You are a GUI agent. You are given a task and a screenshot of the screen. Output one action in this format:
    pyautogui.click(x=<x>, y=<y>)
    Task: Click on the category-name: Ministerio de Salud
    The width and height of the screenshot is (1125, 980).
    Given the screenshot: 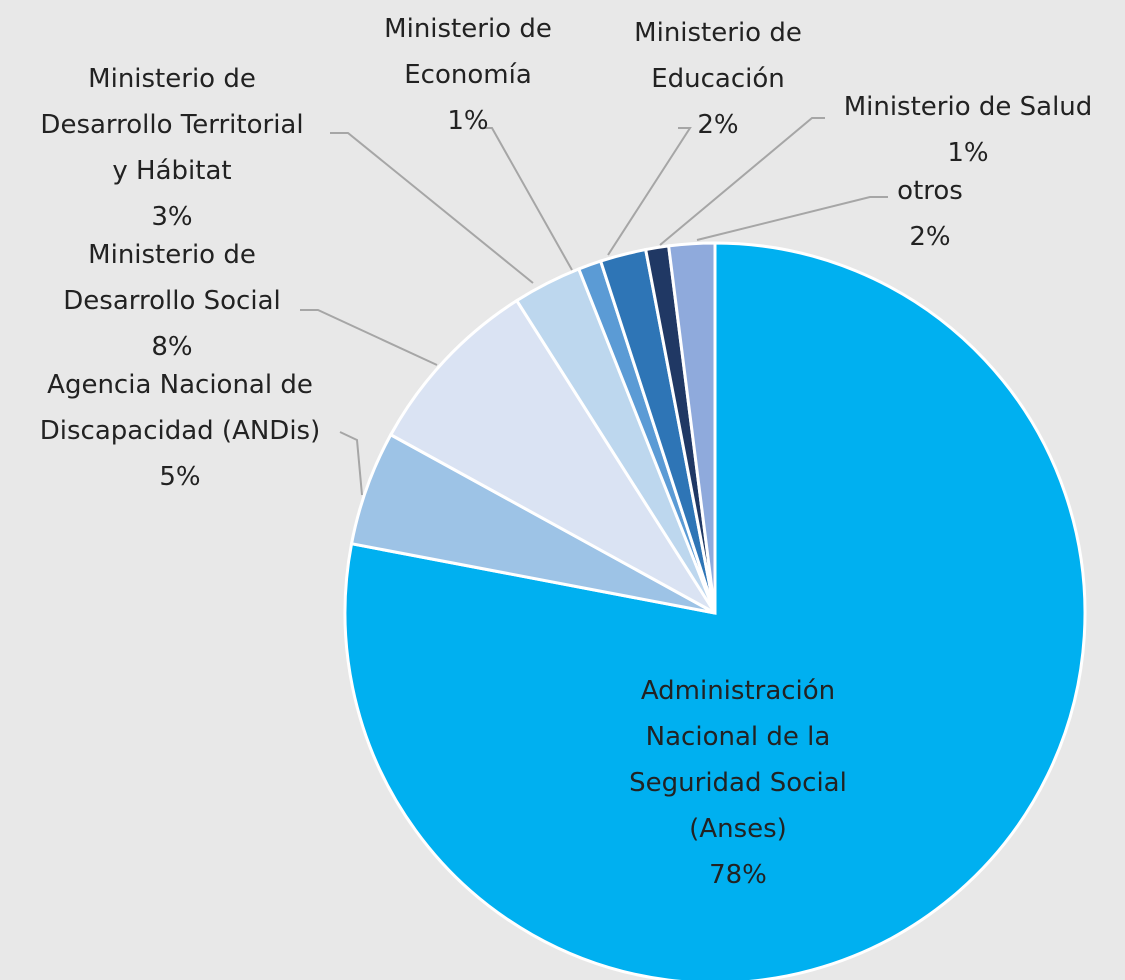 What is the action you would take?
    pyautogui.click(x=968, y=107)
    